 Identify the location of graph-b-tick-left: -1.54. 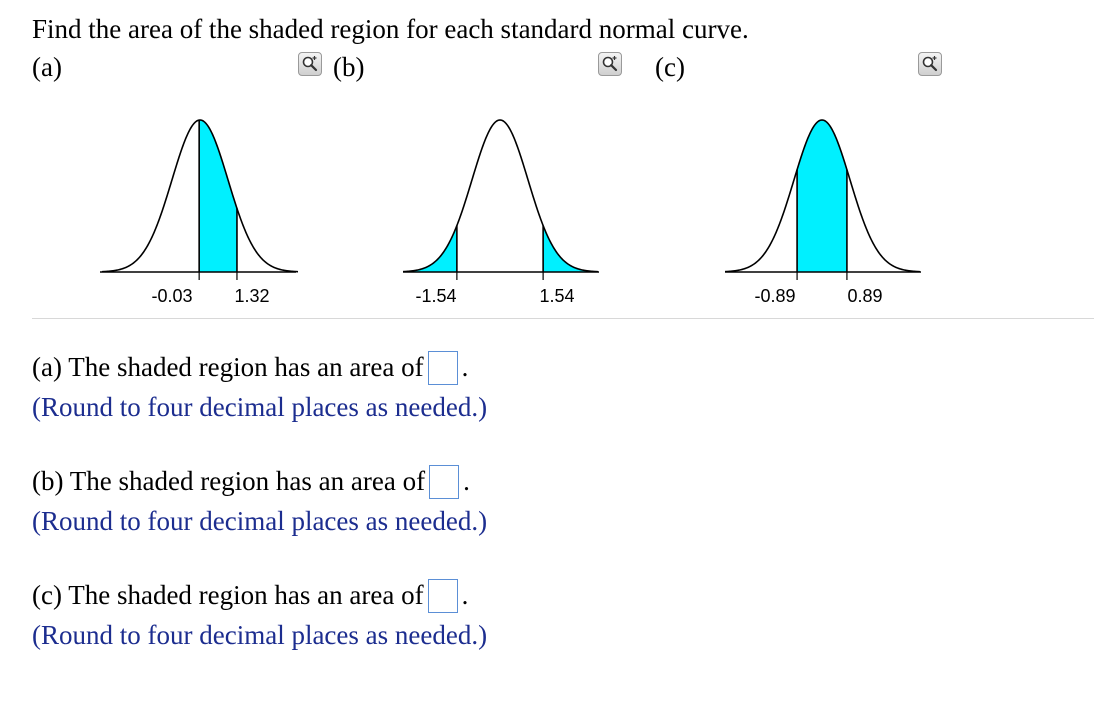
(436, 296).